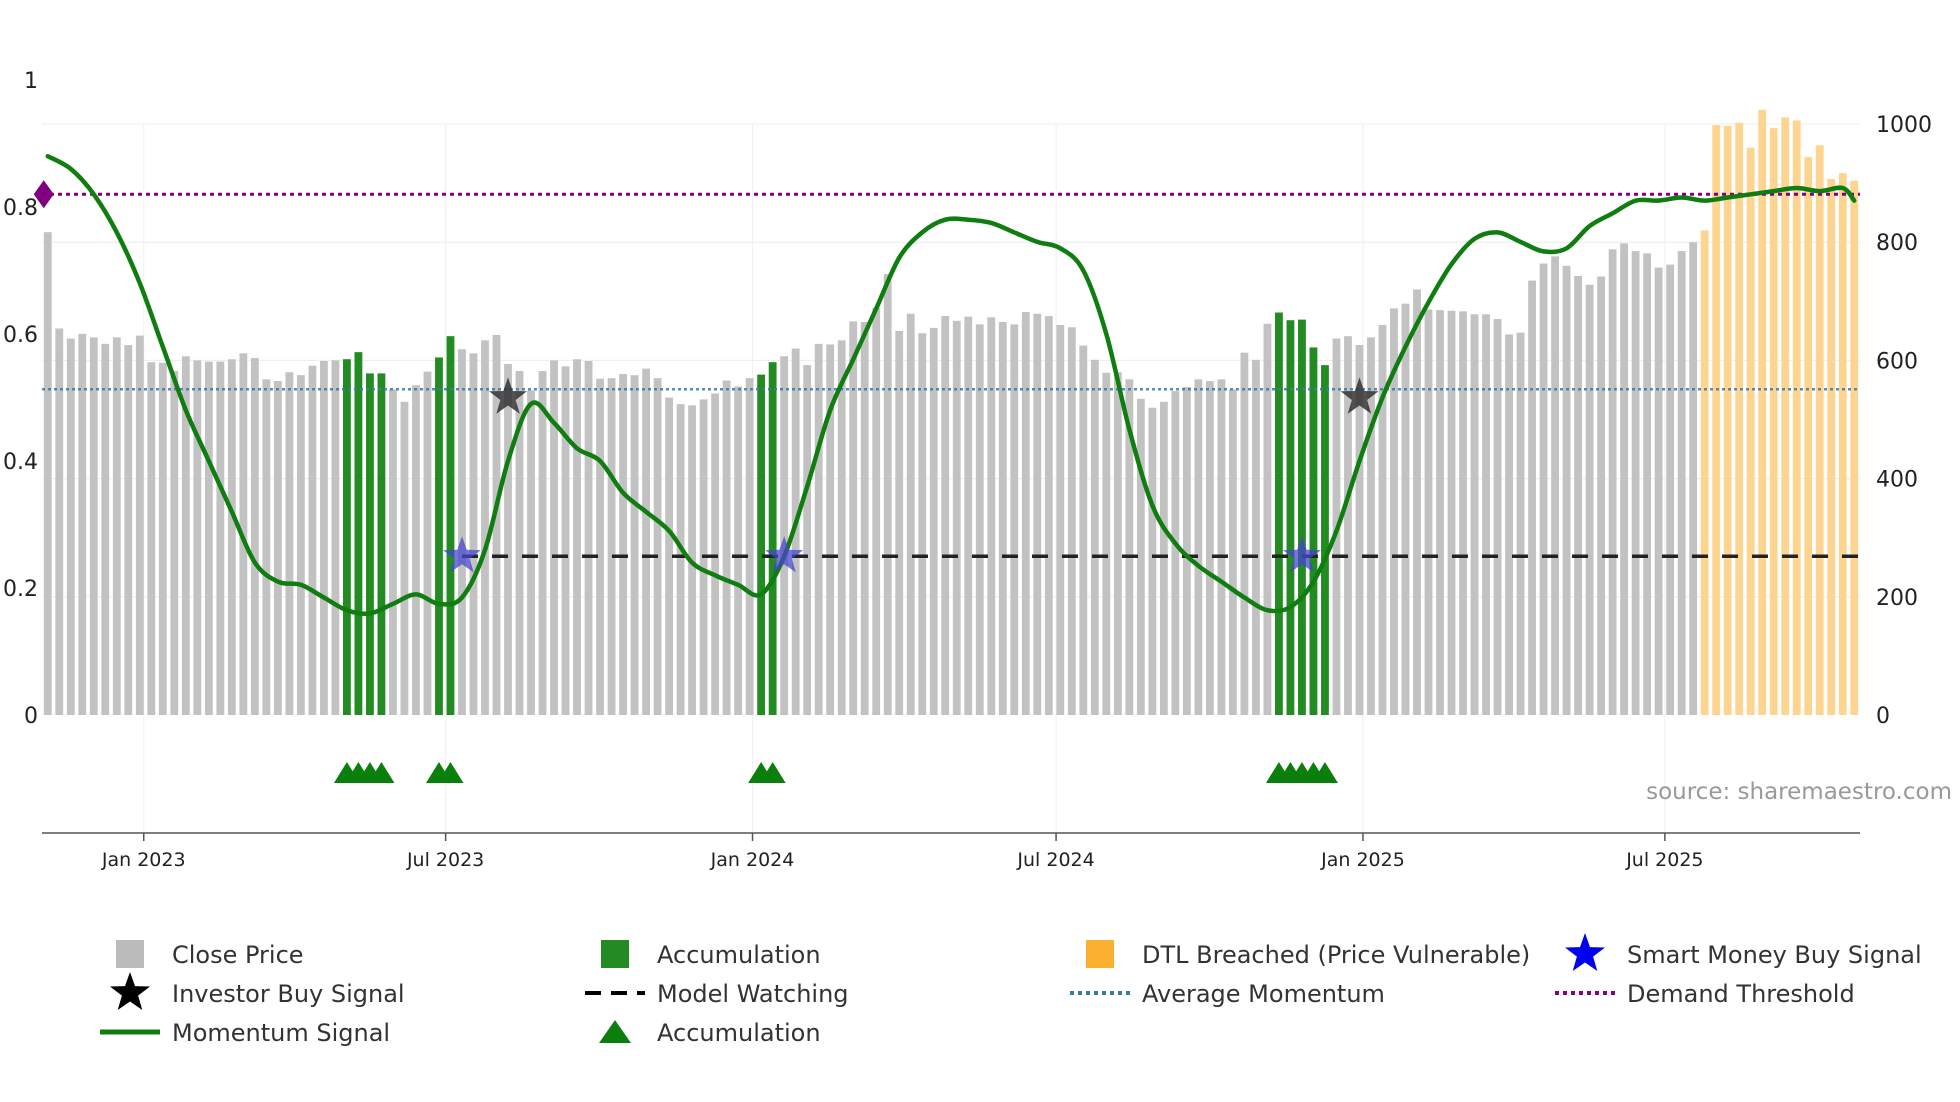  Describe the element at coordinates (1799, 792) in the screenshot. I see `source-label: source: sharemaestro.com` at that location.